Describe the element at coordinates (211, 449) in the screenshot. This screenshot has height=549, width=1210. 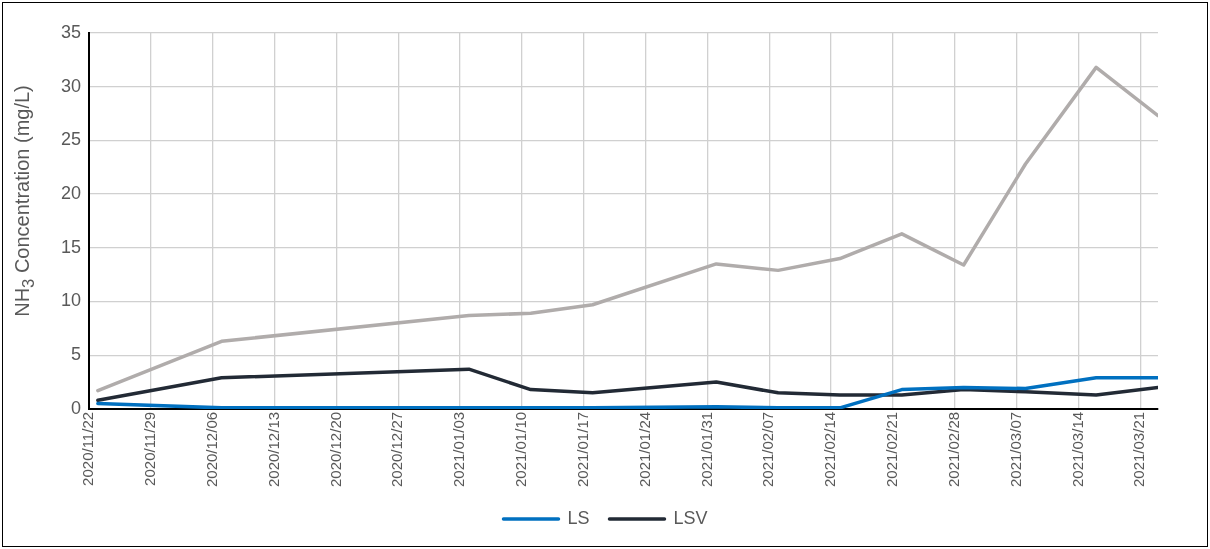
I see `x-tick-label: 2020/12/06` at that location.